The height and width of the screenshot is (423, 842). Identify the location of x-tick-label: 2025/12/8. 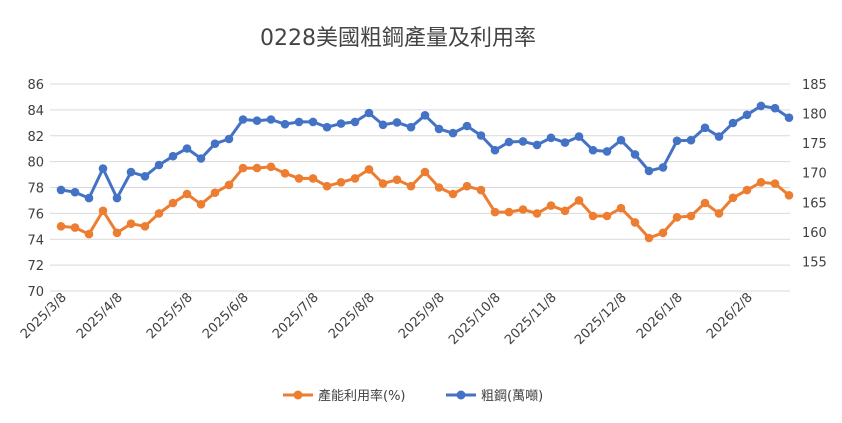
(601, 319).